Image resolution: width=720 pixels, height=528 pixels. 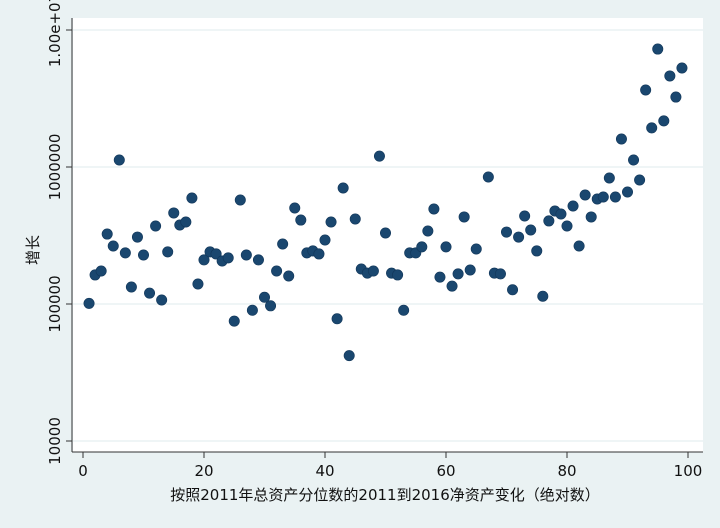 I want to click on x-tick-label: 60, so click(x=445, y=471).